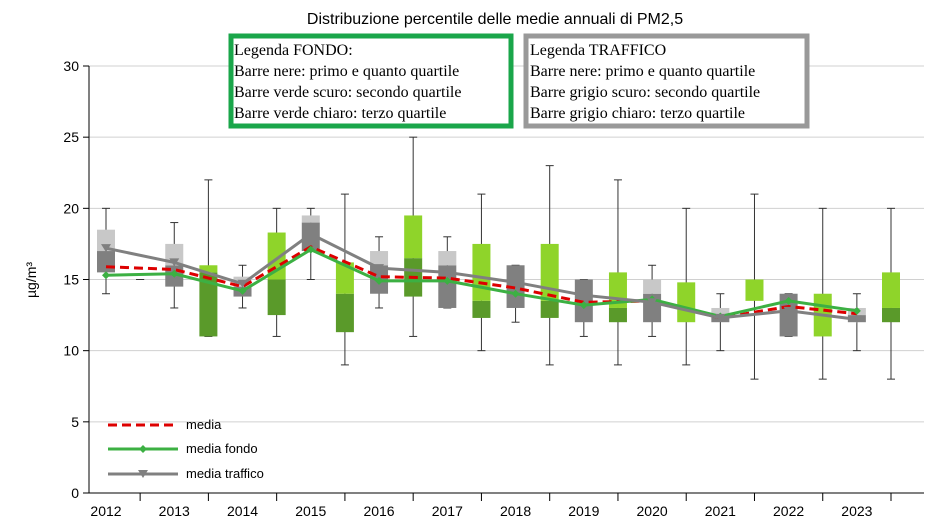 Image resolution: width=942 pixels, height=531 pixels. I want to click on legend-fondo-line-3: Barre verde chiaro: terzo quartile, so click(340, 113).